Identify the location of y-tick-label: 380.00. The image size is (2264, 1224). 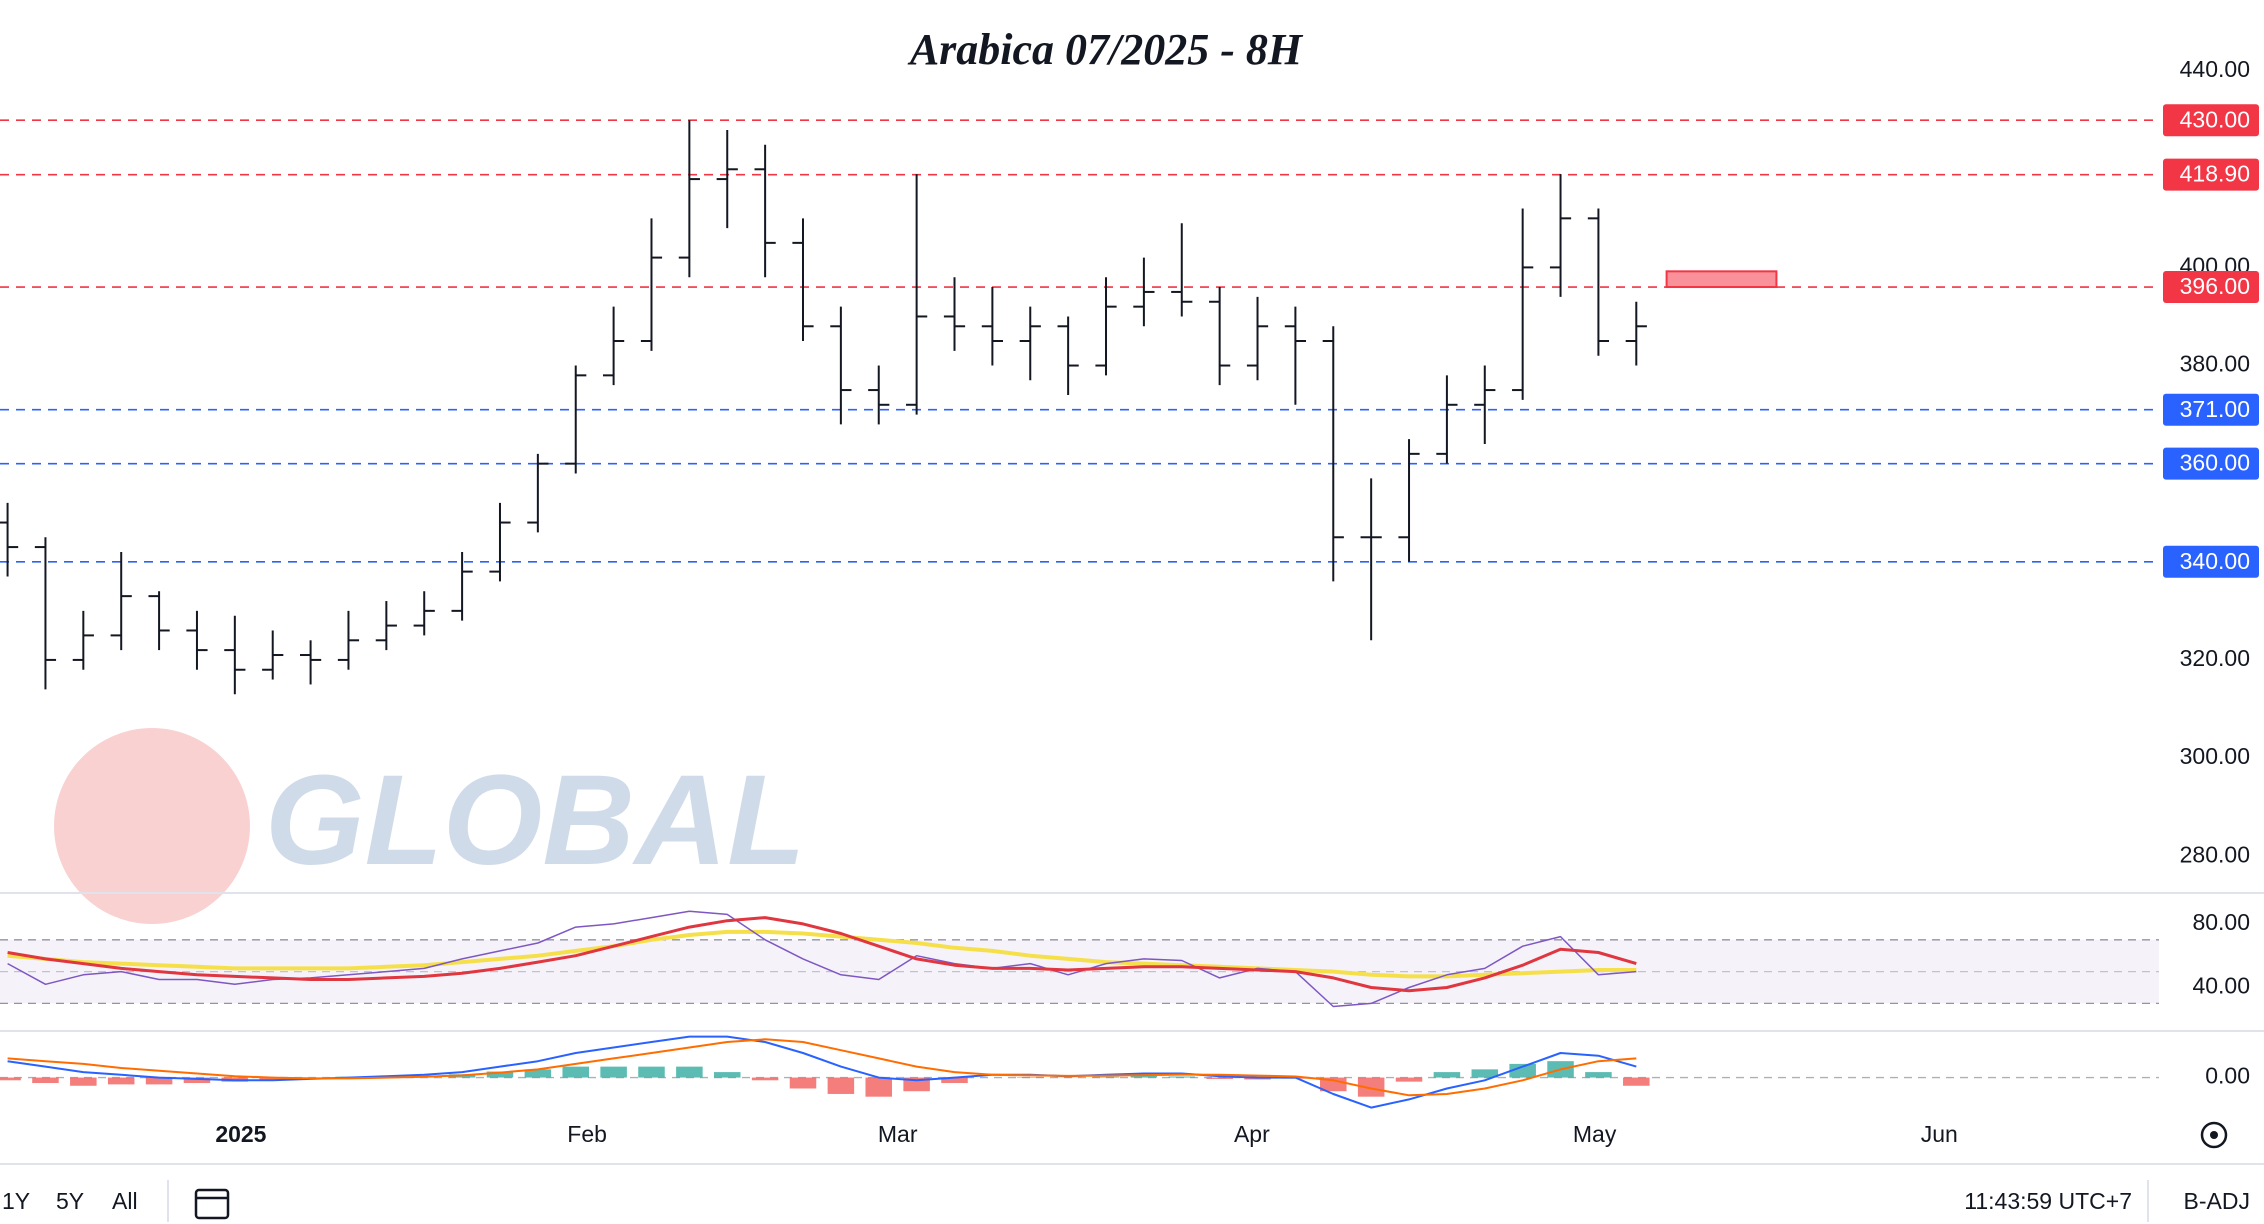
(2215, 364).